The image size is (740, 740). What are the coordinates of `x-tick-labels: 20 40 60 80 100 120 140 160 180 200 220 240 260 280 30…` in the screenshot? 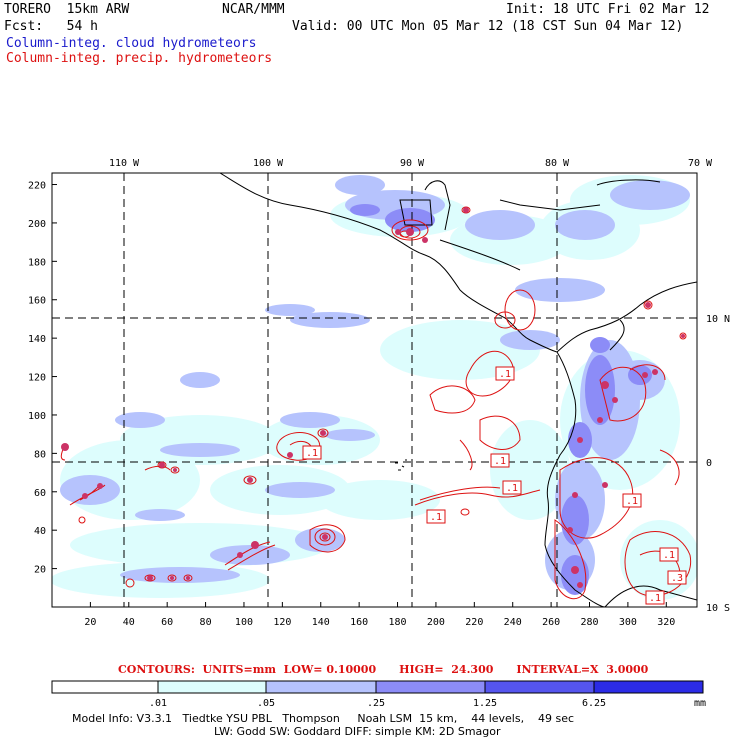 It's located at (379, 622).